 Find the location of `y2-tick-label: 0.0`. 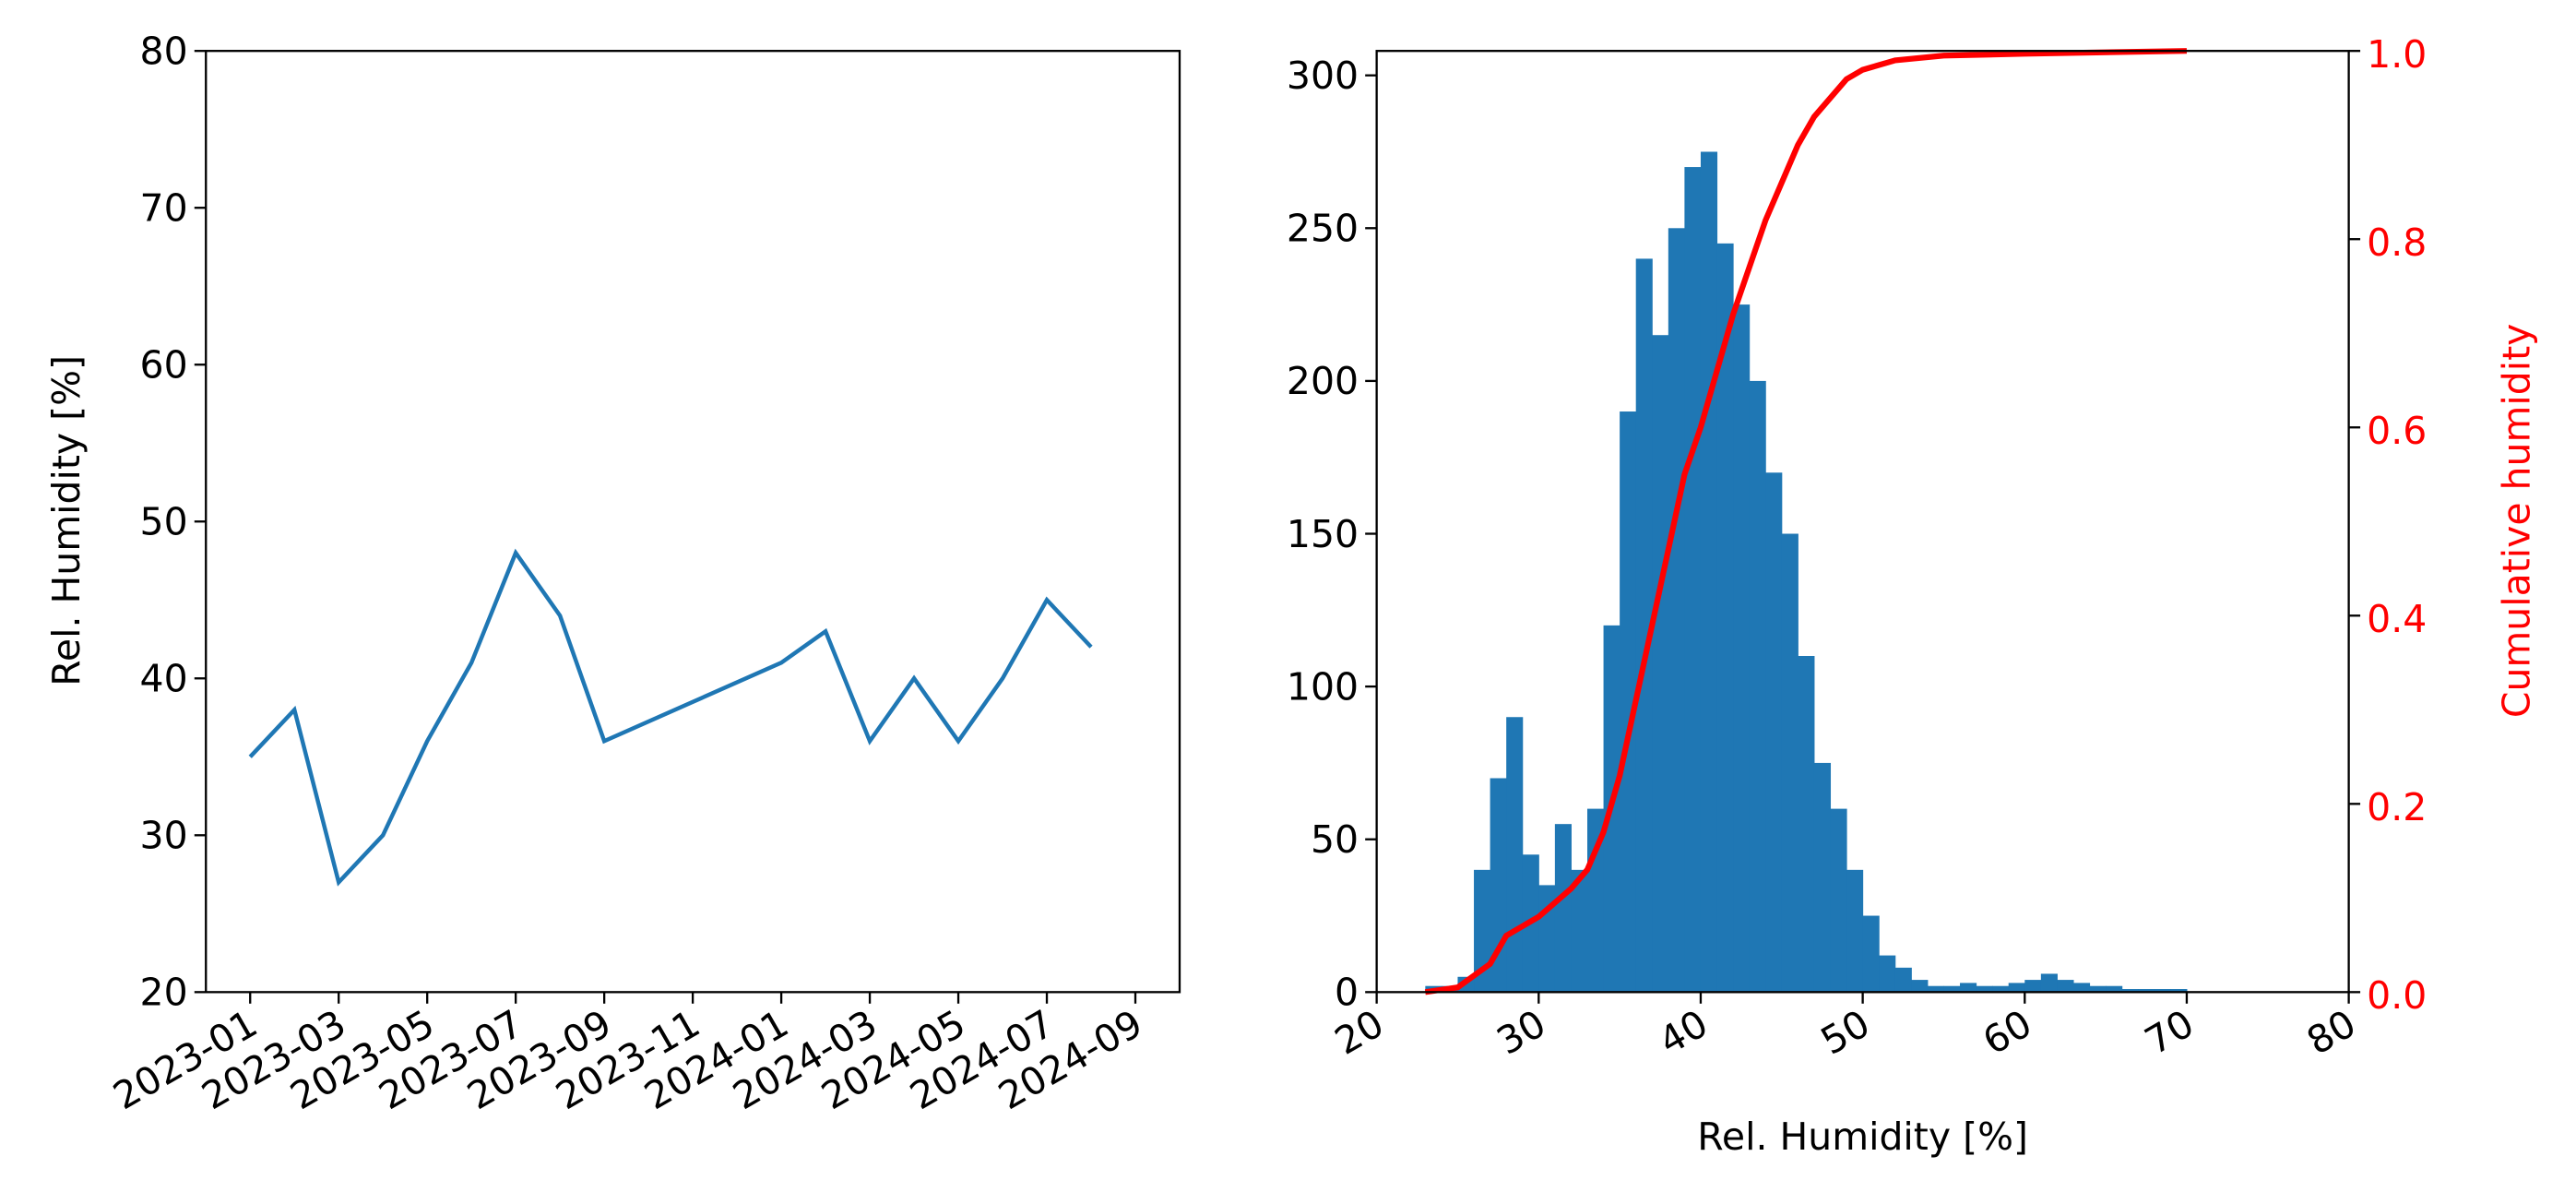

y2-tick-label: 0.0 is located at coordinates (2397, 995).